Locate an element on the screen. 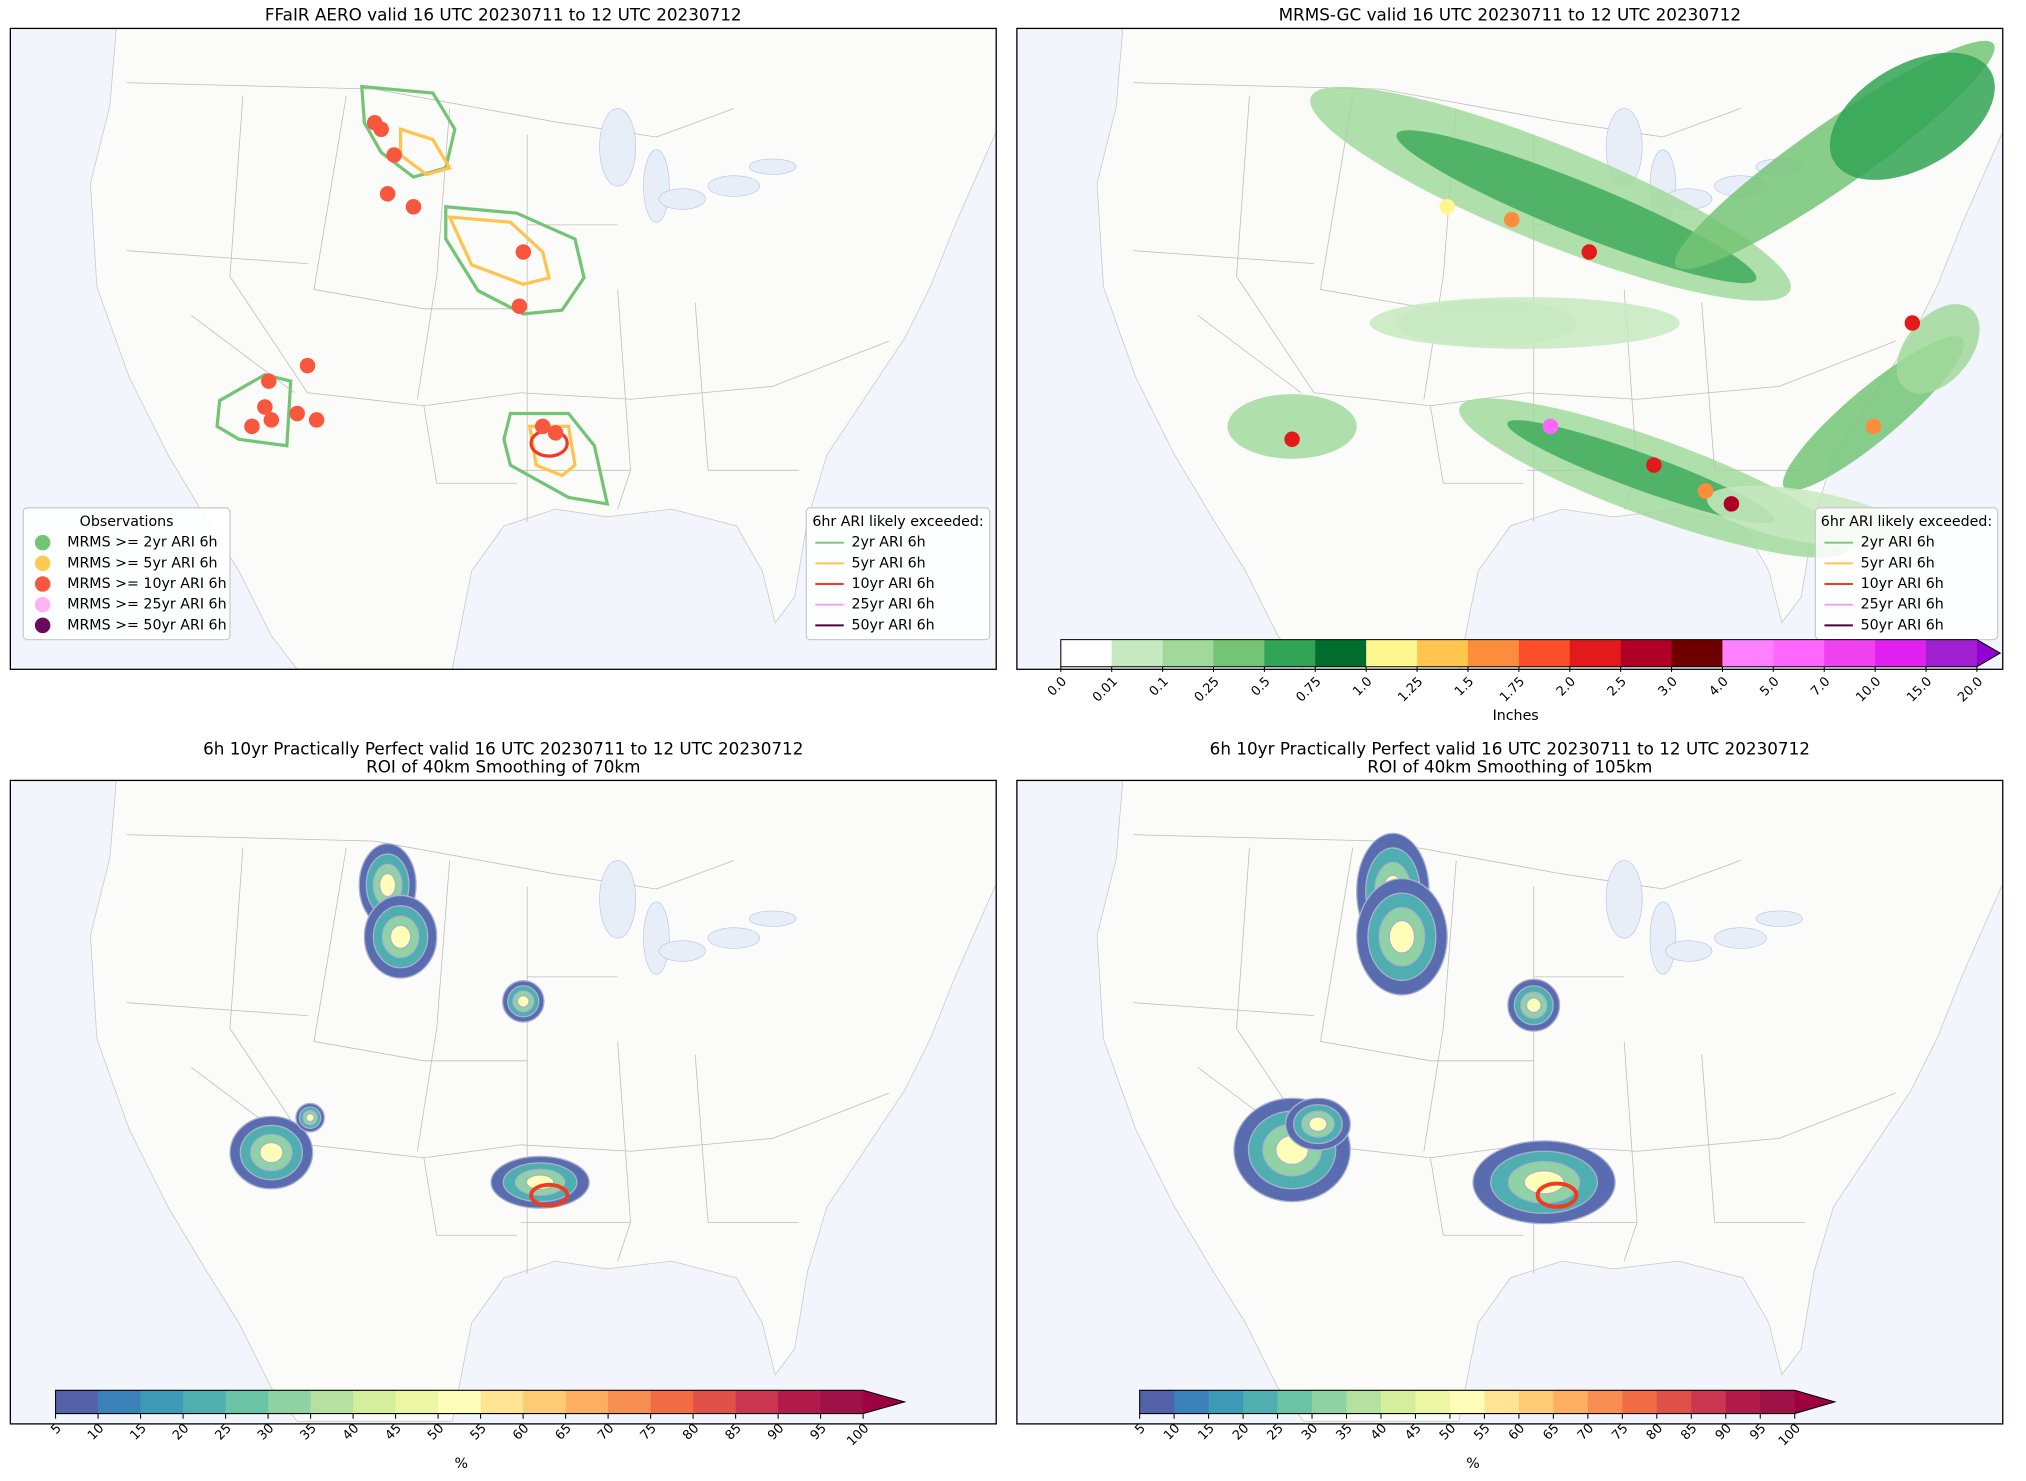  colorbar-tick-label: 0.0 is located at coordinates (1057, 686).